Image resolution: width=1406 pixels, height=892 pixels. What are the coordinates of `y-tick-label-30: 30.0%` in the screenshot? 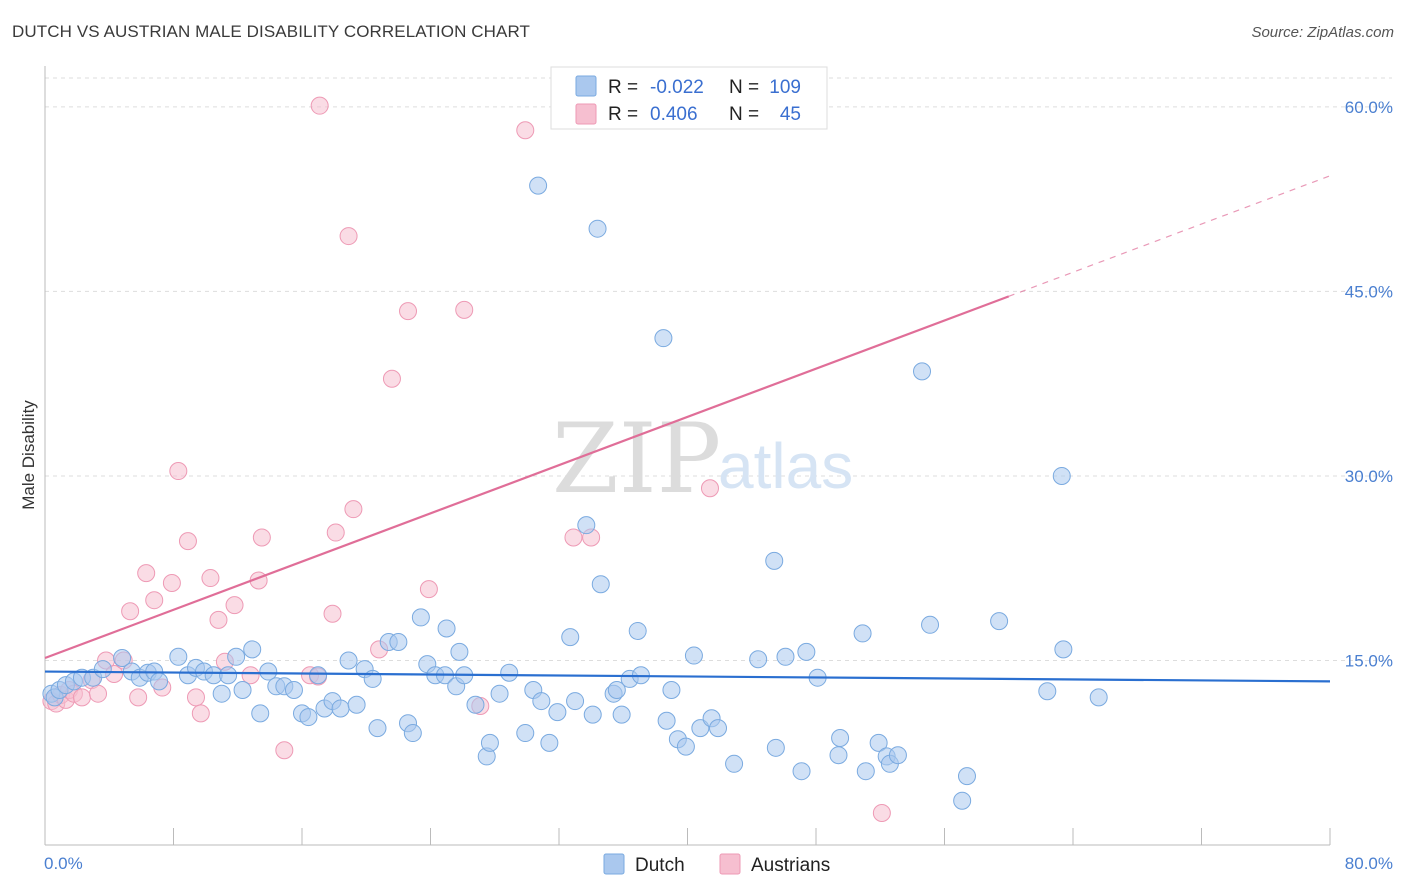 It's located at (1369, 476).